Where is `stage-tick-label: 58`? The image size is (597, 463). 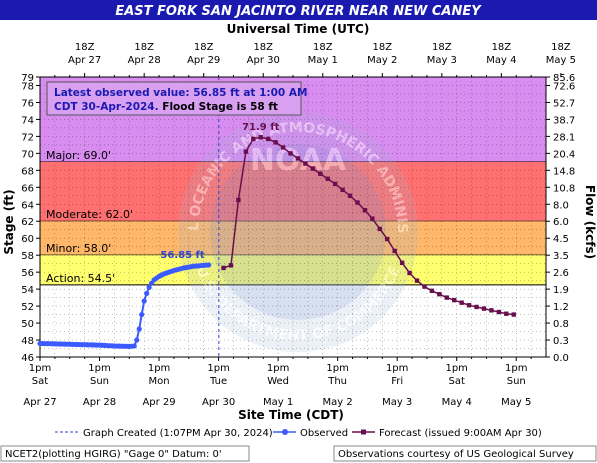 stage-tick-label: 58 is located at coordinates (27, 256).